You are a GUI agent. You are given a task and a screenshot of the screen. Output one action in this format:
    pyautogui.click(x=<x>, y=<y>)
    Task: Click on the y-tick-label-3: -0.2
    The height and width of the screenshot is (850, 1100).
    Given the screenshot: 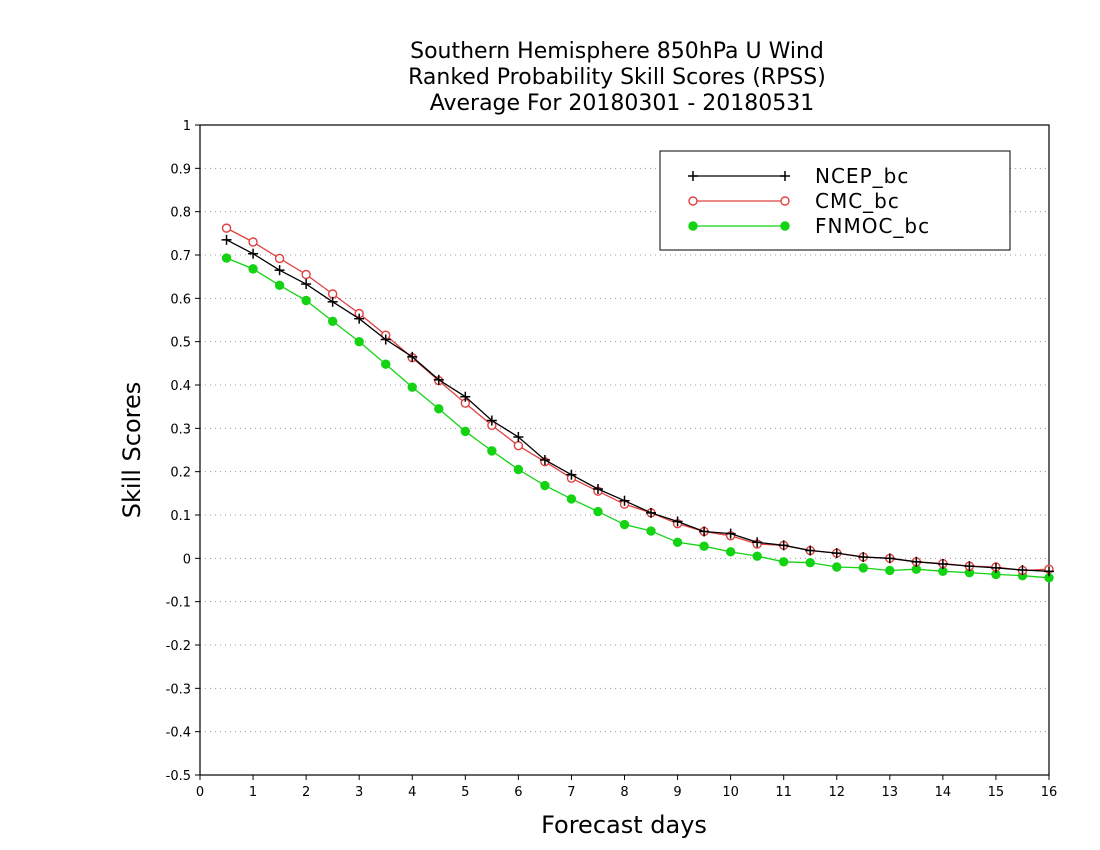 What is the action you would take?
    pyautogui.click(x=178, y=646)
    